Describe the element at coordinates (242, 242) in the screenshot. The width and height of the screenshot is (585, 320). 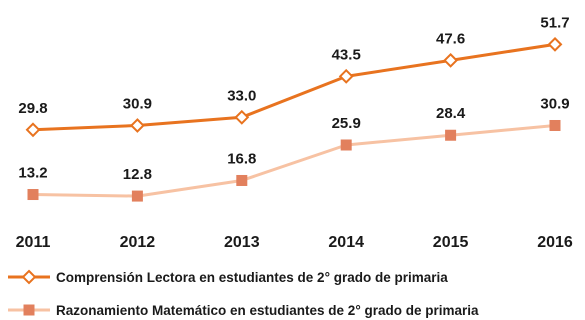
I see `x-tick-2013: 2013` at that location.